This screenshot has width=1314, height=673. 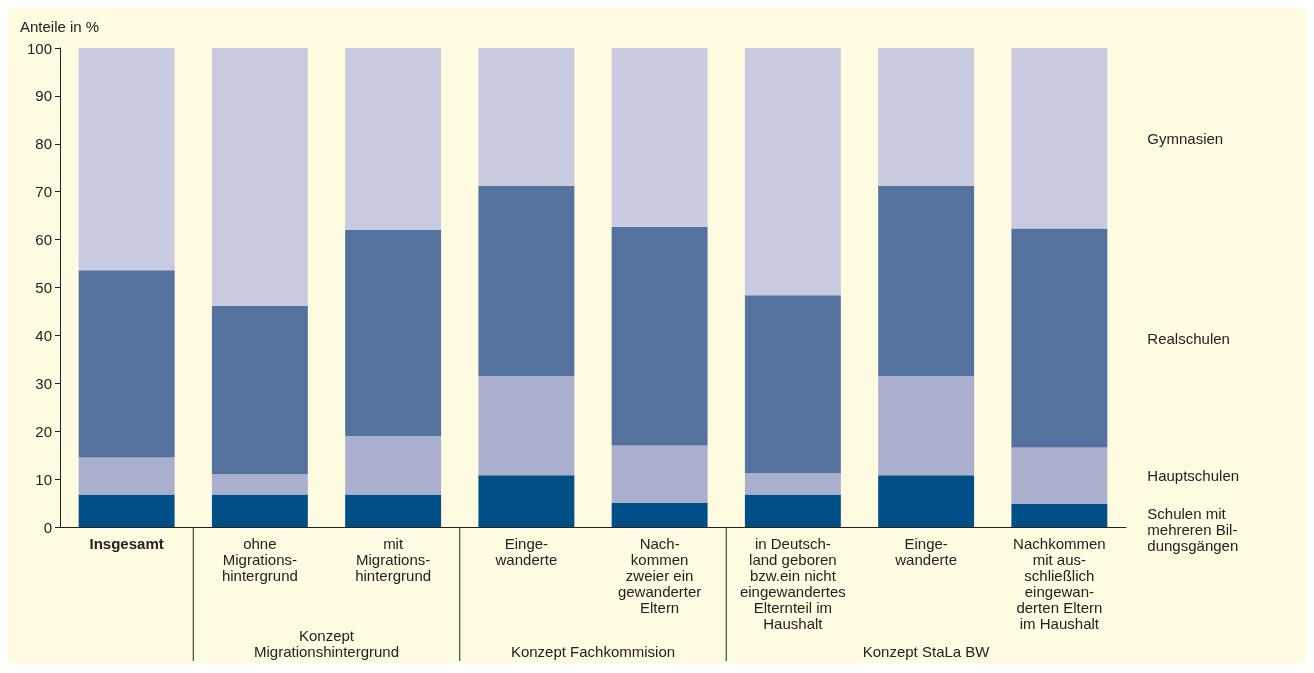 What do you see at coordinates (47, 527) in the screenshot?
I see `y-tick-label: 0` at bounding box center [47, 527].